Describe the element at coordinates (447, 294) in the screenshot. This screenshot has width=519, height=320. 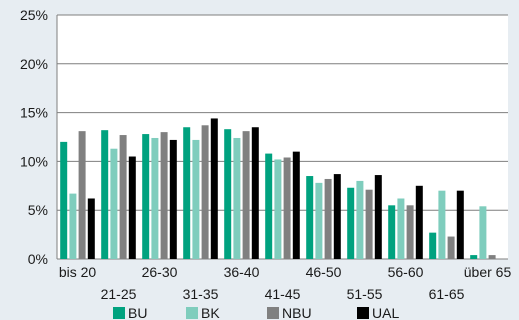
I see `x-tick-label: 61-65` at that location.